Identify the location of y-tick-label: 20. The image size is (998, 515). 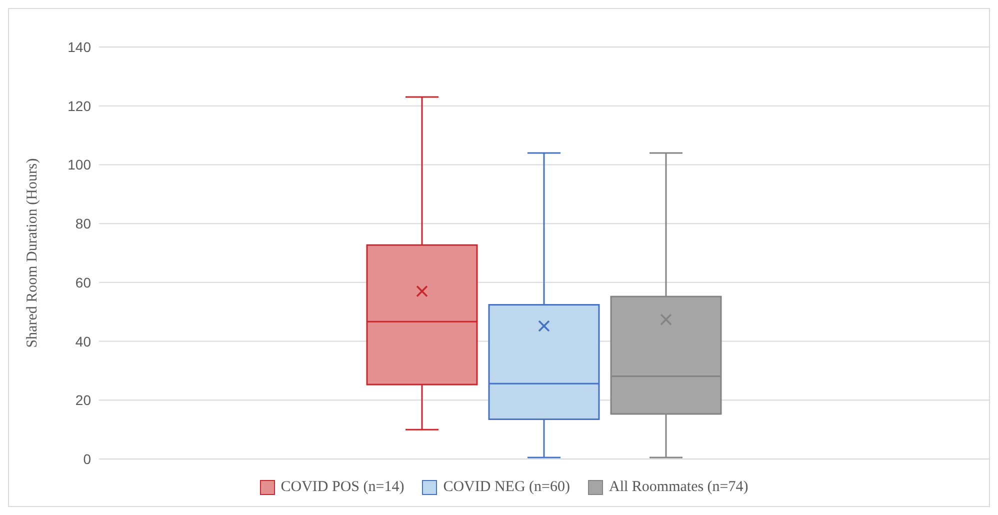
(83, 400).